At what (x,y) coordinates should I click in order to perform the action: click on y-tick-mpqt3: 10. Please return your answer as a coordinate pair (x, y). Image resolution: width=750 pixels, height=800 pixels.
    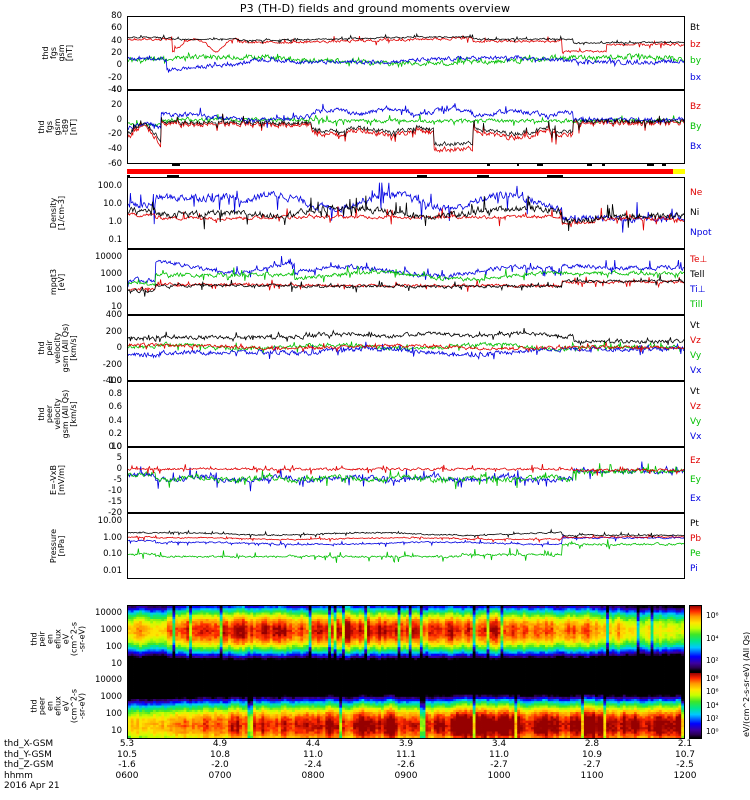
    Looking at the image, I should click on (116, 306).